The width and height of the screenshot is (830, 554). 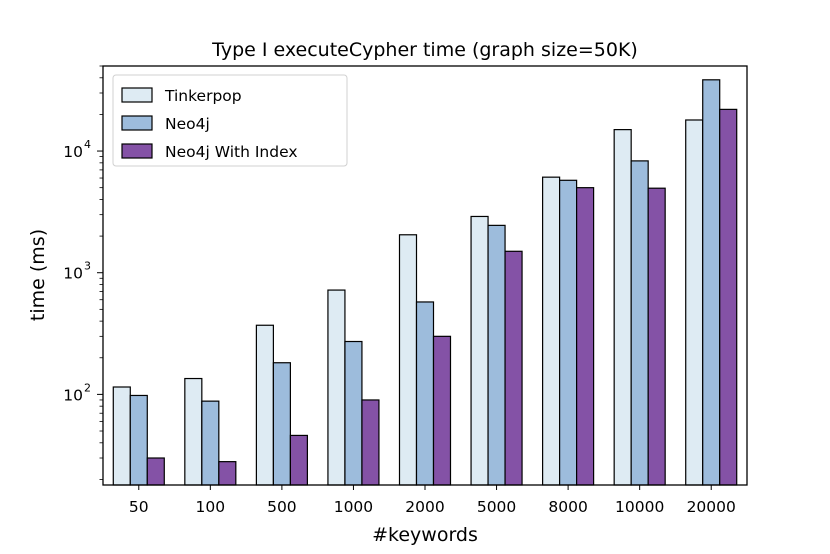 I want to click on x-tick-label: 1000, so click(x=353, y=507).